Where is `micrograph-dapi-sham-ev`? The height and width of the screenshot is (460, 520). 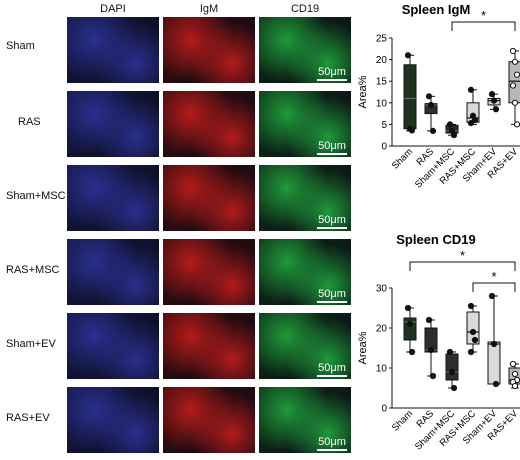 micrograph-dapi-sham-ev is located at coordinates (113, 346).